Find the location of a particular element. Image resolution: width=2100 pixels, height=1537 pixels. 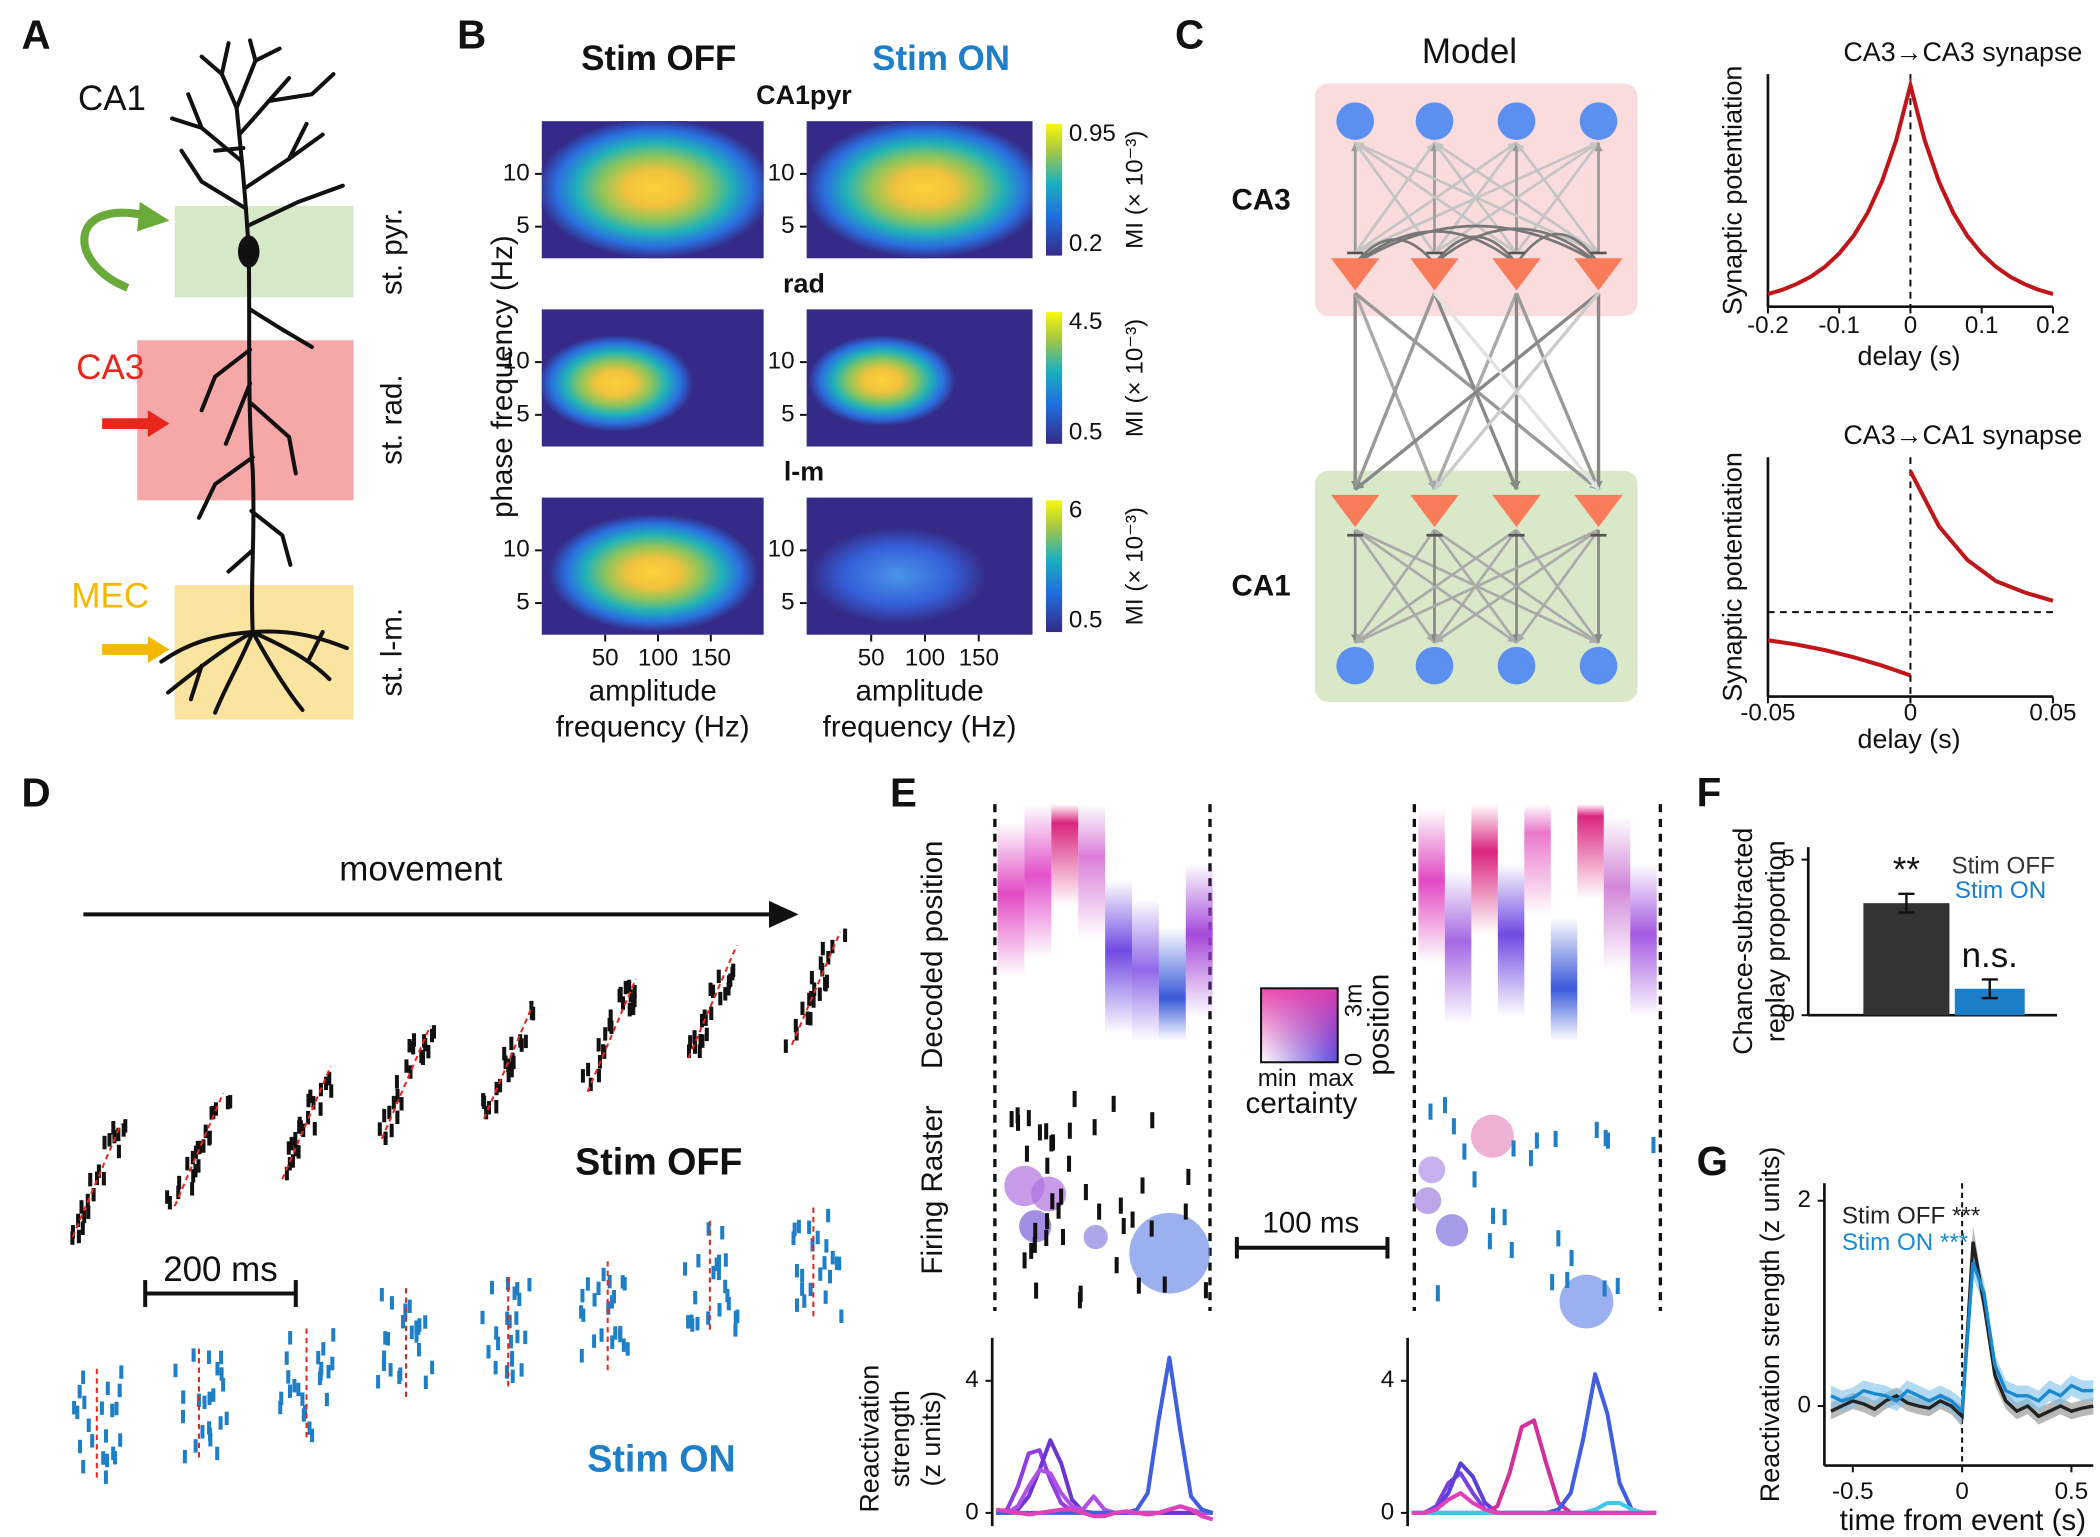

y-axis-label: Chance-subtracted is located at coordinates (1743, 941).